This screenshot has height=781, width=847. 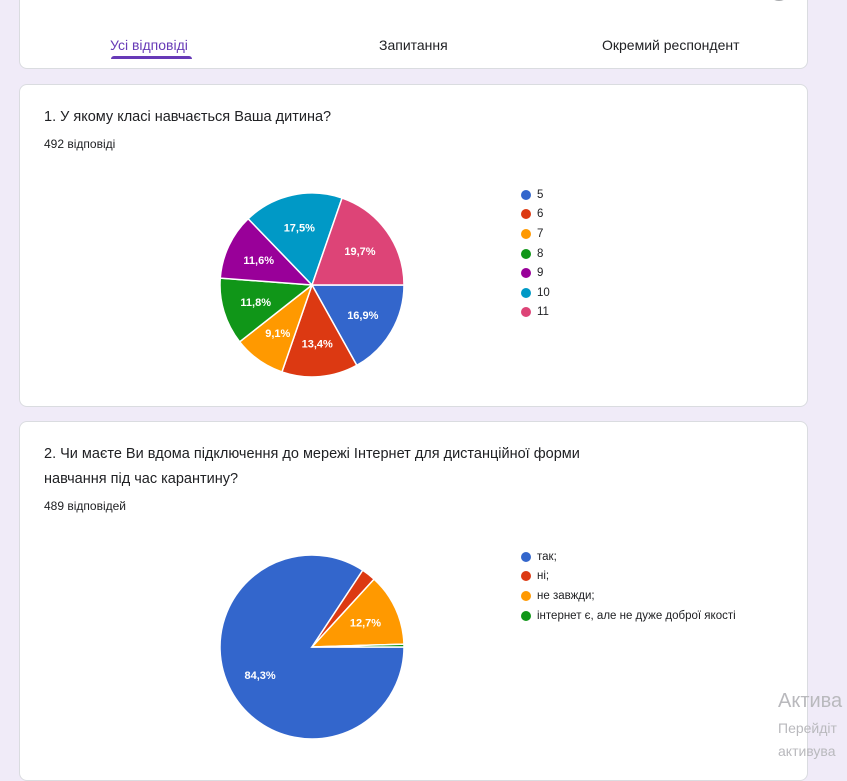 What do you see at coordinates (259, 676) in the screenshot?
I see `slice-label: 84,3%` at bounding box center [259, 676].